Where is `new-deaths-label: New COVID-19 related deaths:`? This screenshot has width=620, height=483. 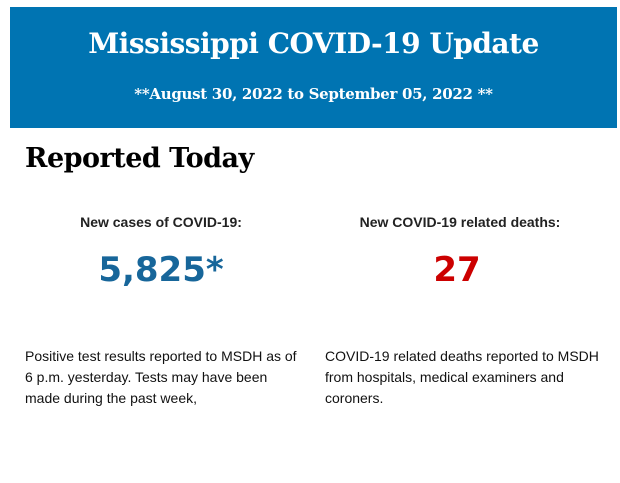
new-deaths-label: New COVID-19 related deaths: is located at coordinates (460, 222).